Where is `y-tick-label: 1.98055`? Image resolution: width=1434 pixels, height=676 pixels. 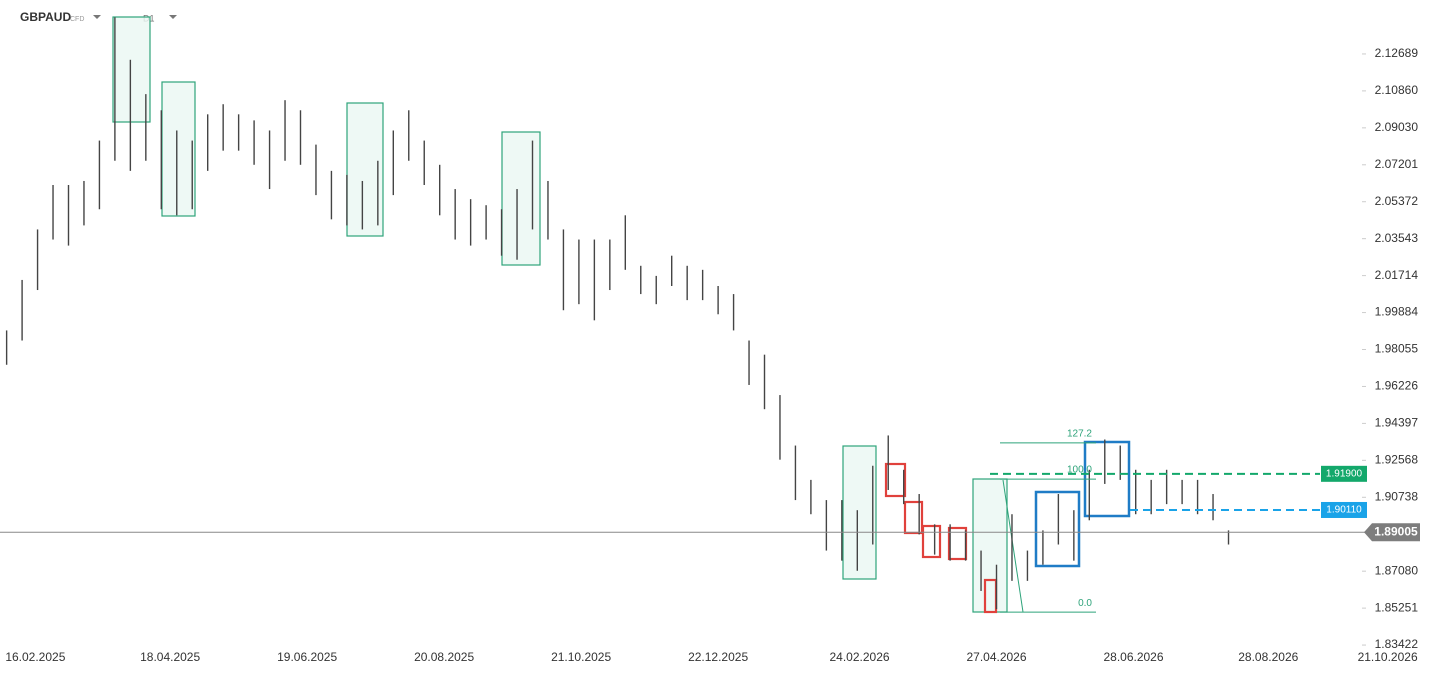 y-tick-label: 1.98055 is located at coordinates (1397, 349).